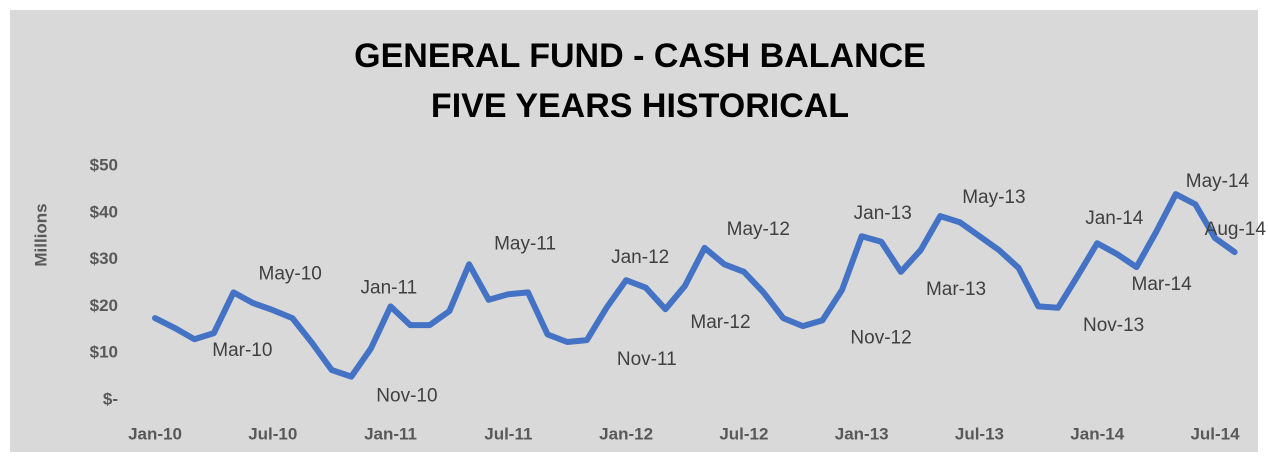  I want to click on data-label: May-11, so click(525, 243).